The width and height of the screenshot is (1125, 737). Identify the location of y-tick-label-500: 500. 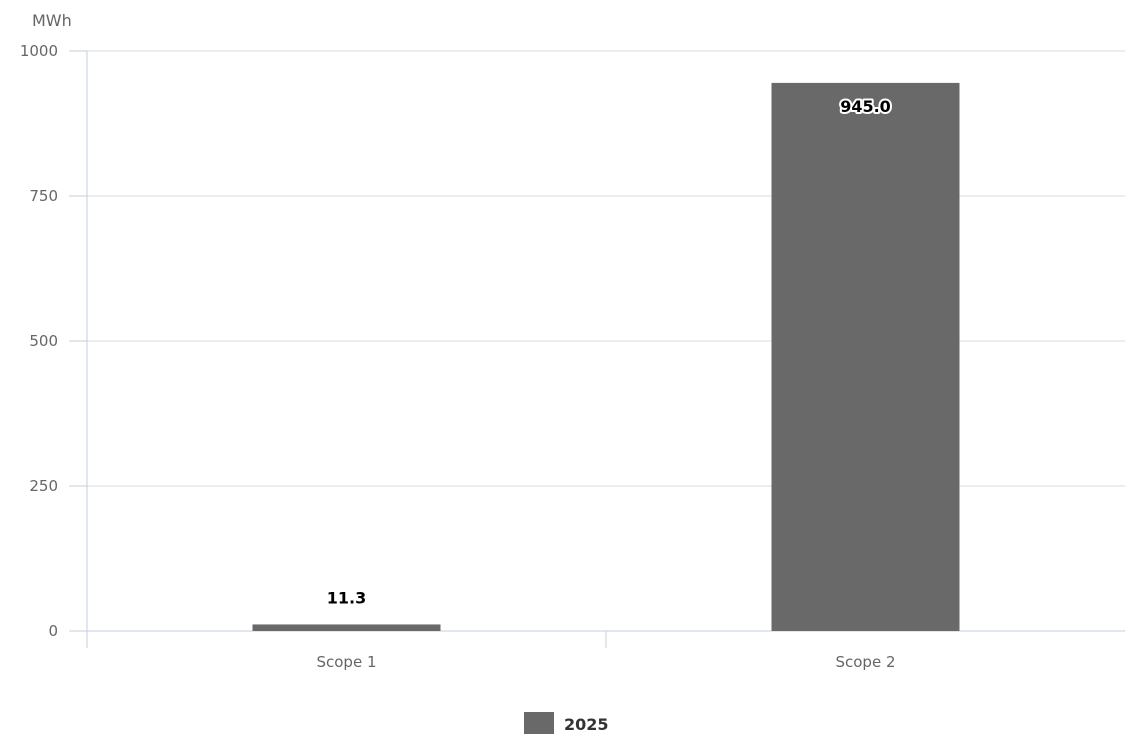
(43, 341).